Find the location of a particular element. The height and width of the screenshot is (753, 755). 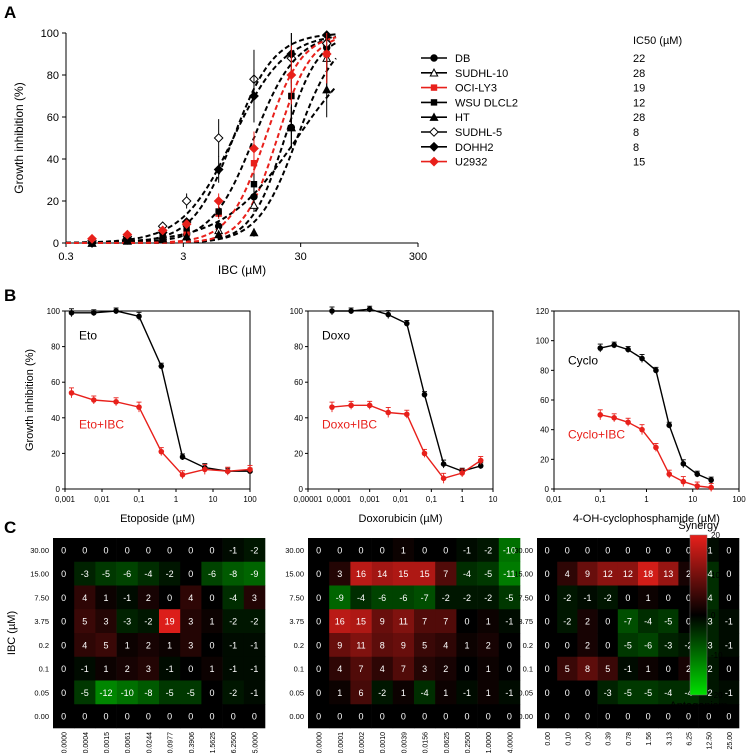

heatmap-value: -6 is located at coordinates (648, 645).